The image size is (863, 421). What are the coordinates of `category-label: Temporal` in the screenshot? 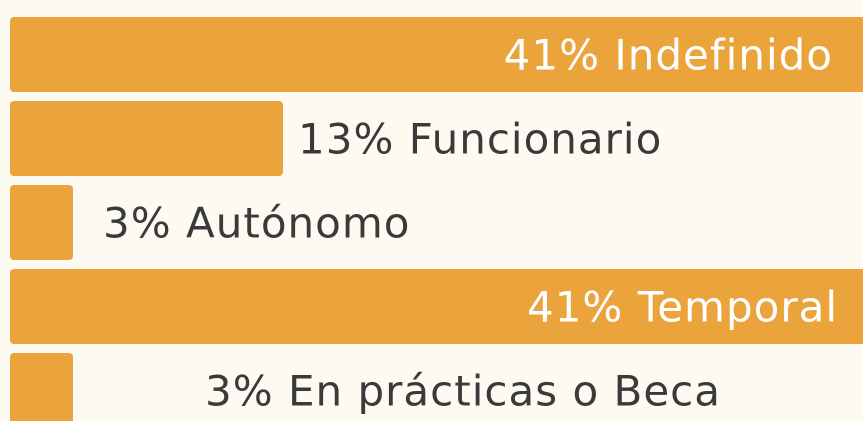 It's located at (737, 306).